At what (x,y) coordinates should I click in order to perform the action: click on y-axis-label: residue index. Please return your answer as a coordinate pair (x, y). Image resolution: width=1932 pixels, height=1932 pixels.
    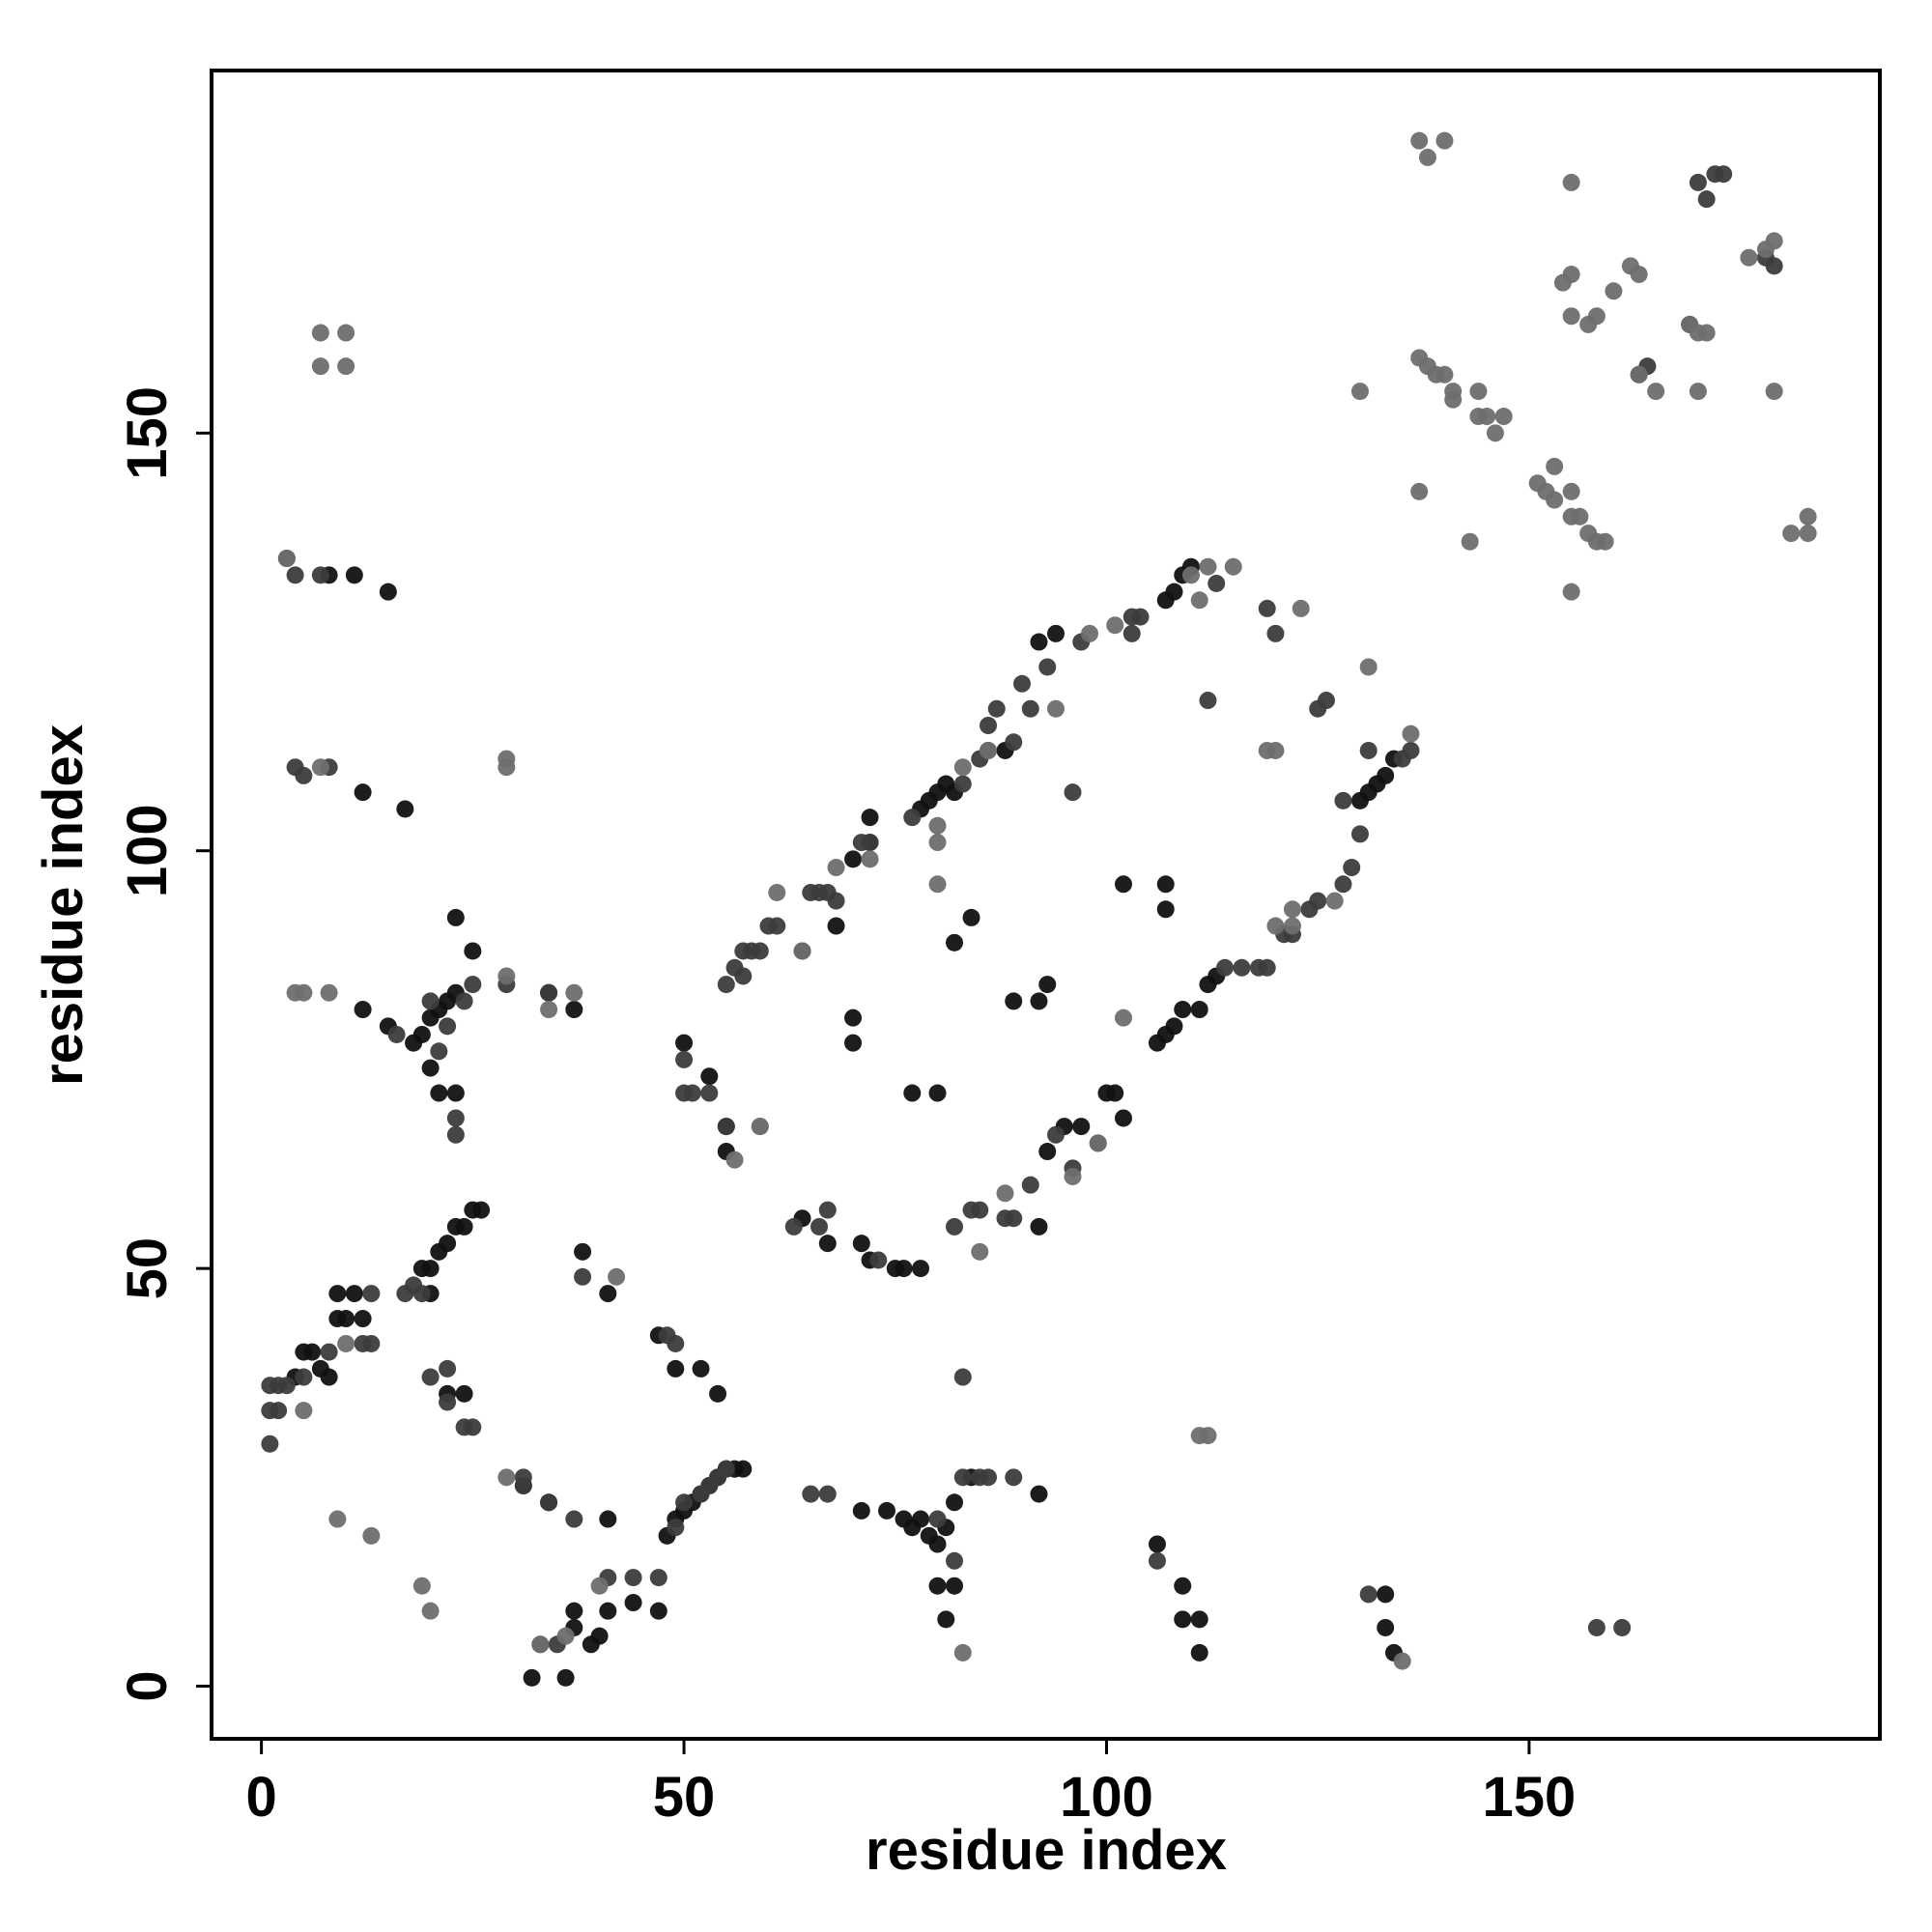
    Looking at the image, I should click on (63, 905).